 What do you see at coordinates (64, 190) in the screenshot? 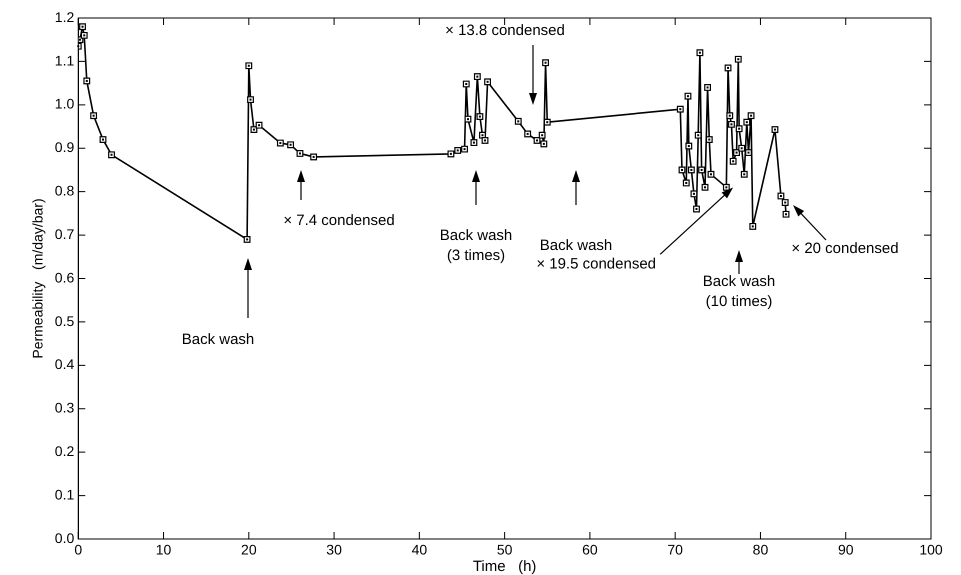
I see `y-tick-label: 0.8` at bounding box center [64, 190].